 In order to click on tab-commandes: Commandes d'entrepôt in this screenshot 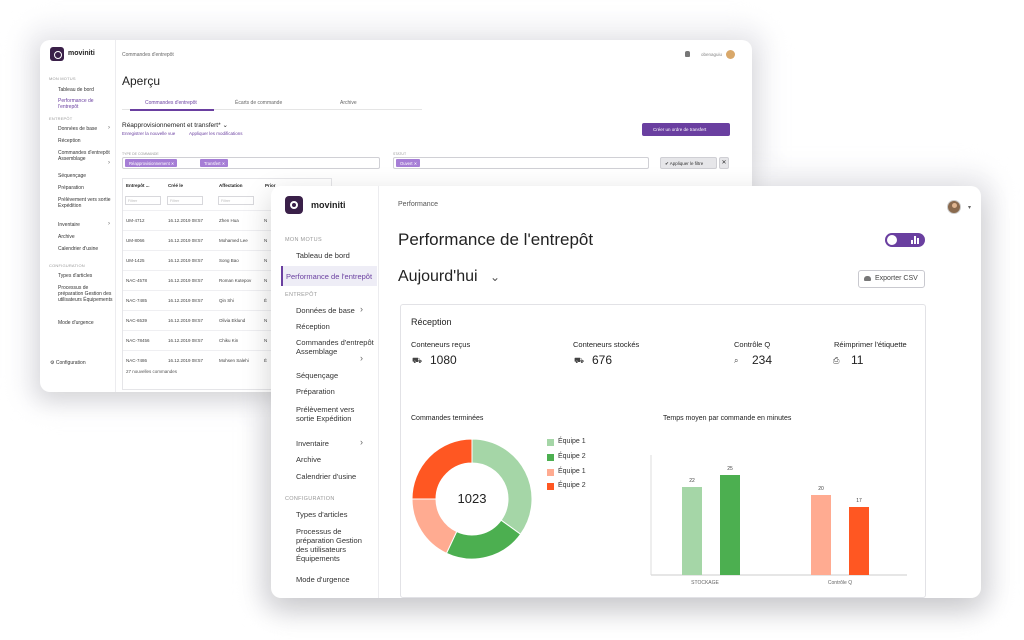, I will do `click(171, 103)`.